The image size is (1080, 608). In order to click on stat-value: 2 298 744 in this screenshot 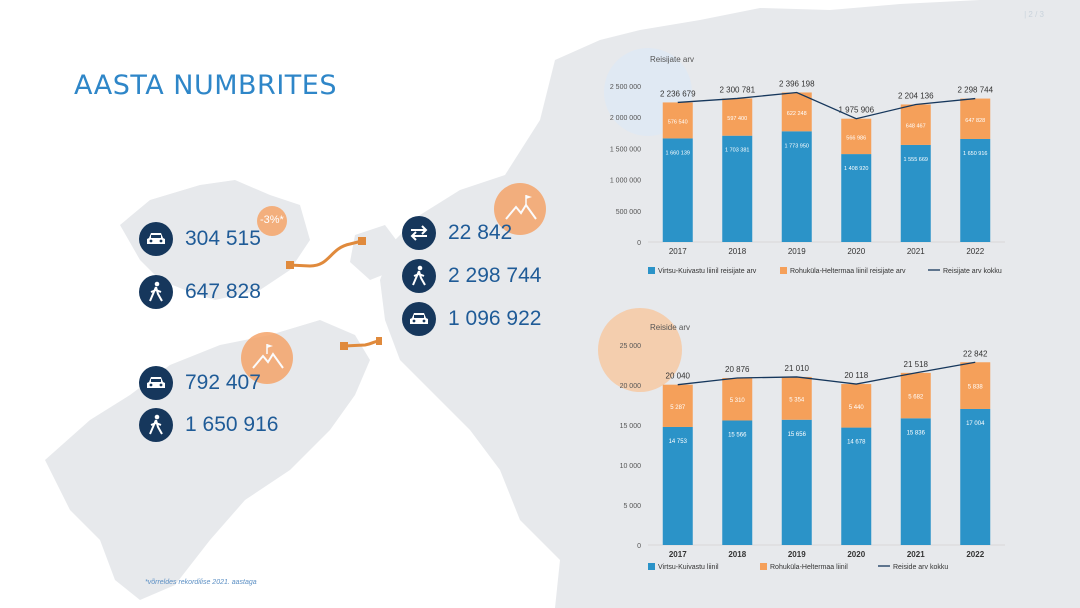, I will do `click(495, 275)`.